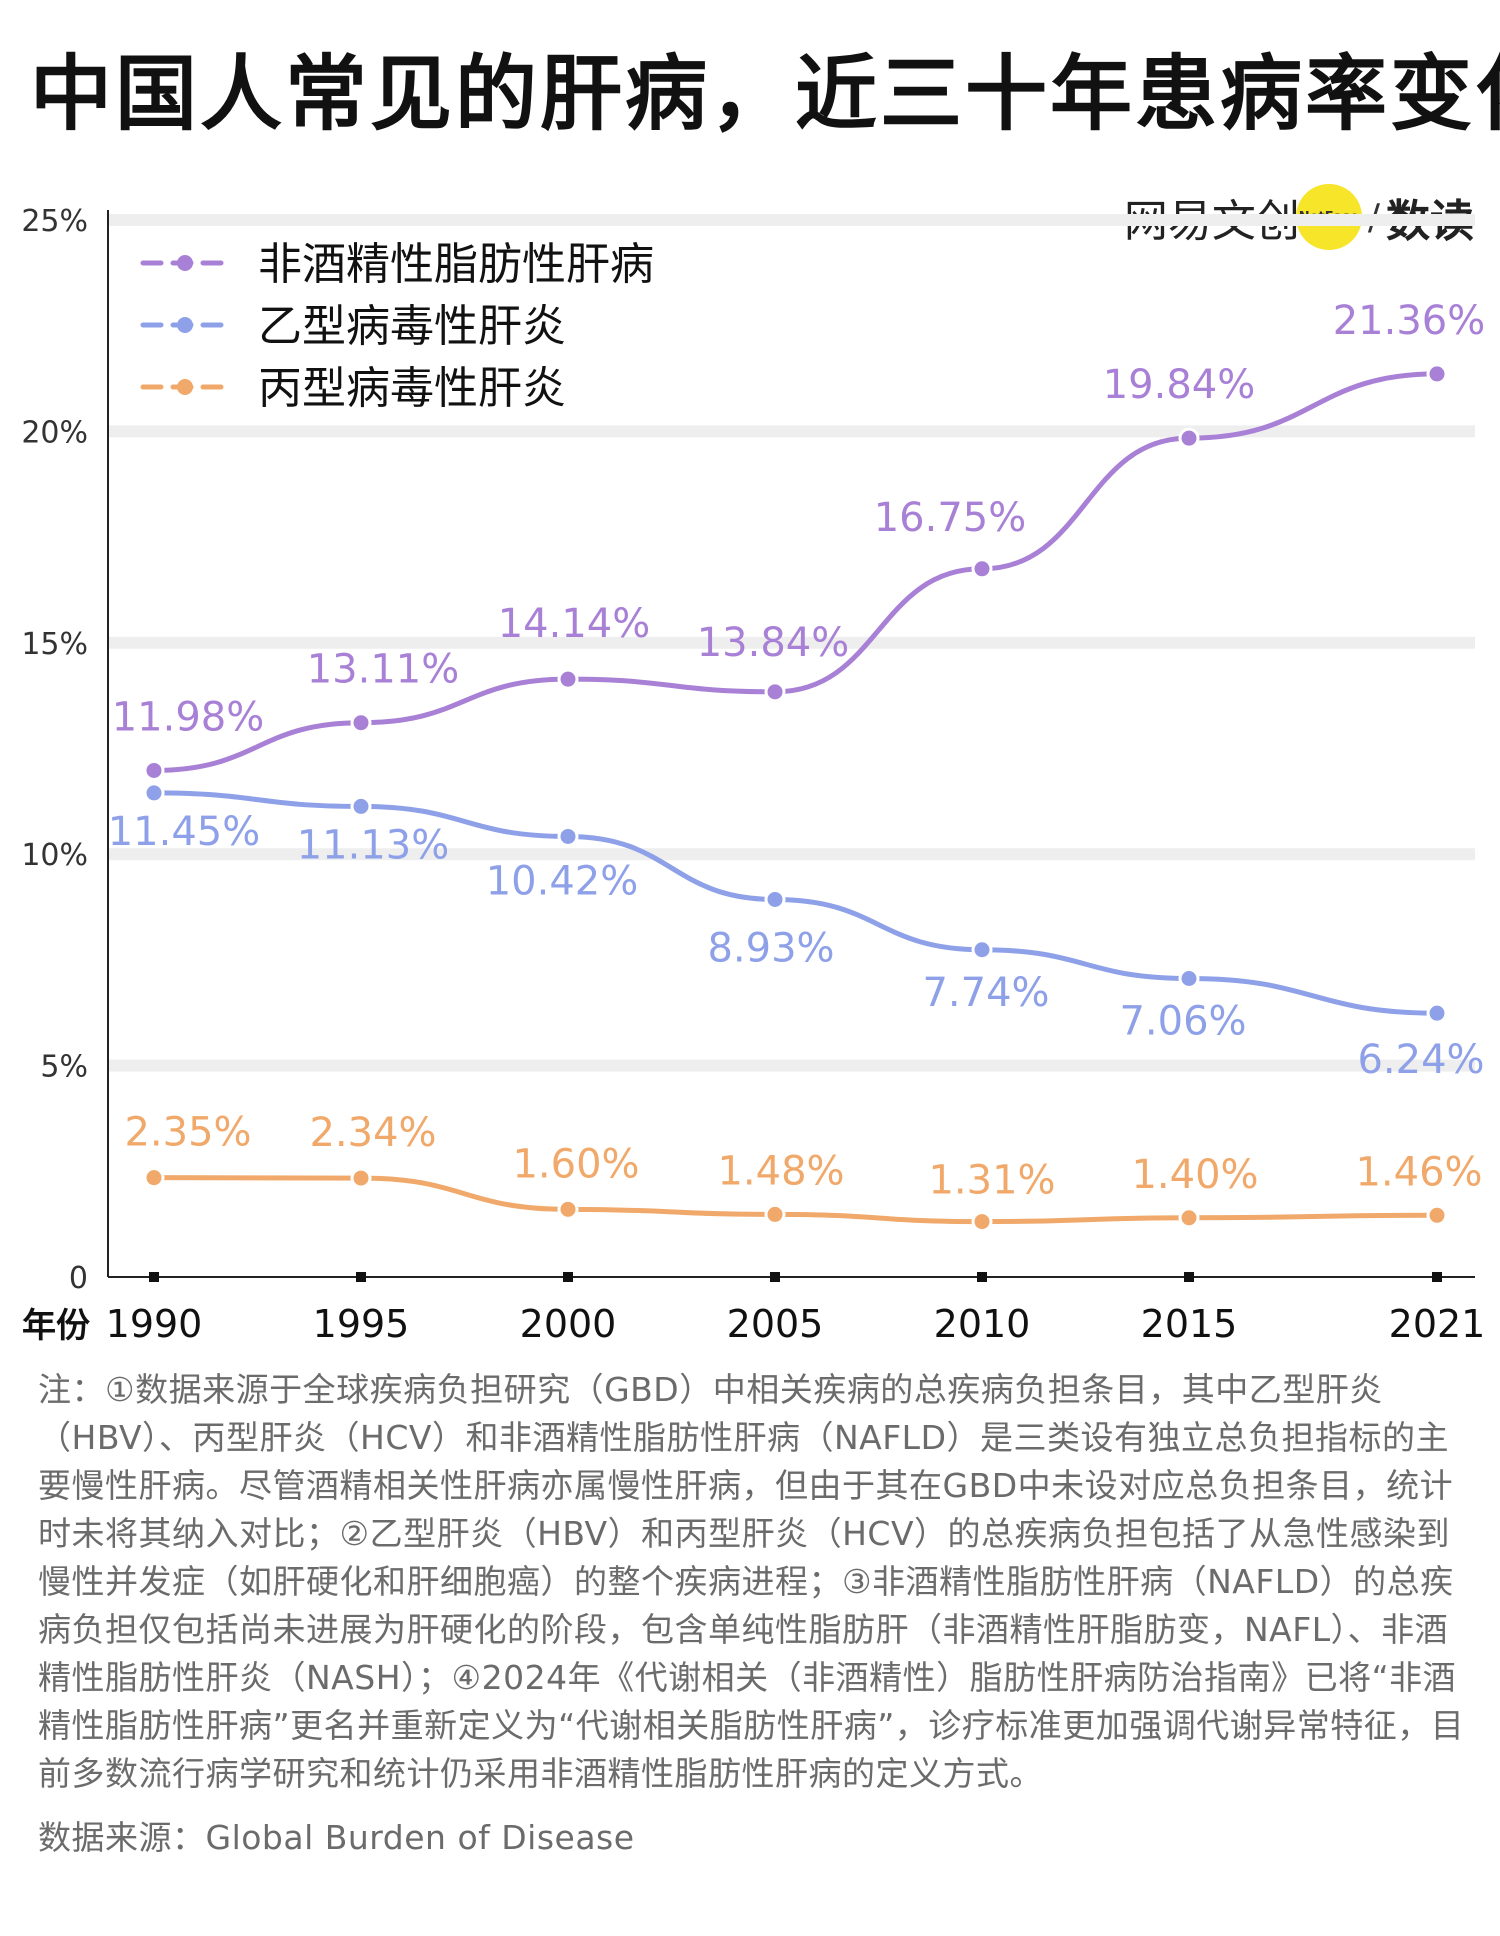  Describe the element at coordinates (780, 1171) in the screenshot. I see `data-label: 1.48%` at that location.